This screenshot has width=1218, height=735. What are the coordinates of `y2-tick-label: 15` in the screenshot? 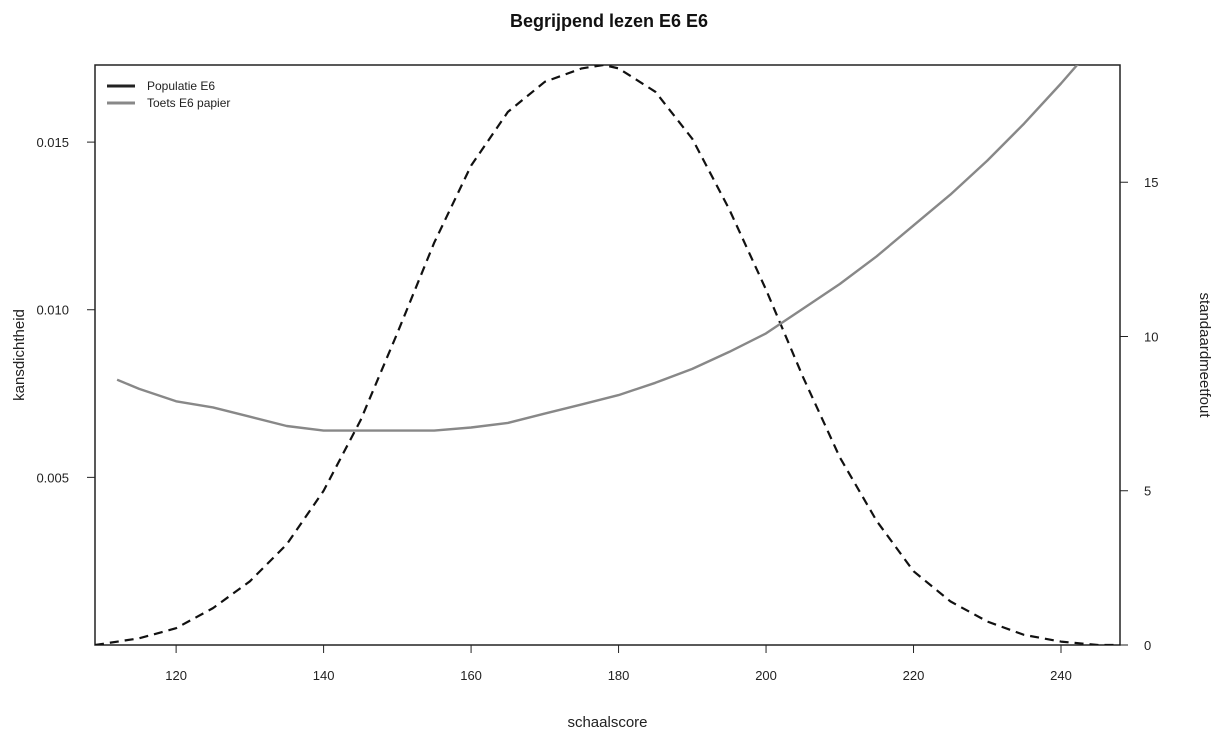 It's located at (1151, 182).